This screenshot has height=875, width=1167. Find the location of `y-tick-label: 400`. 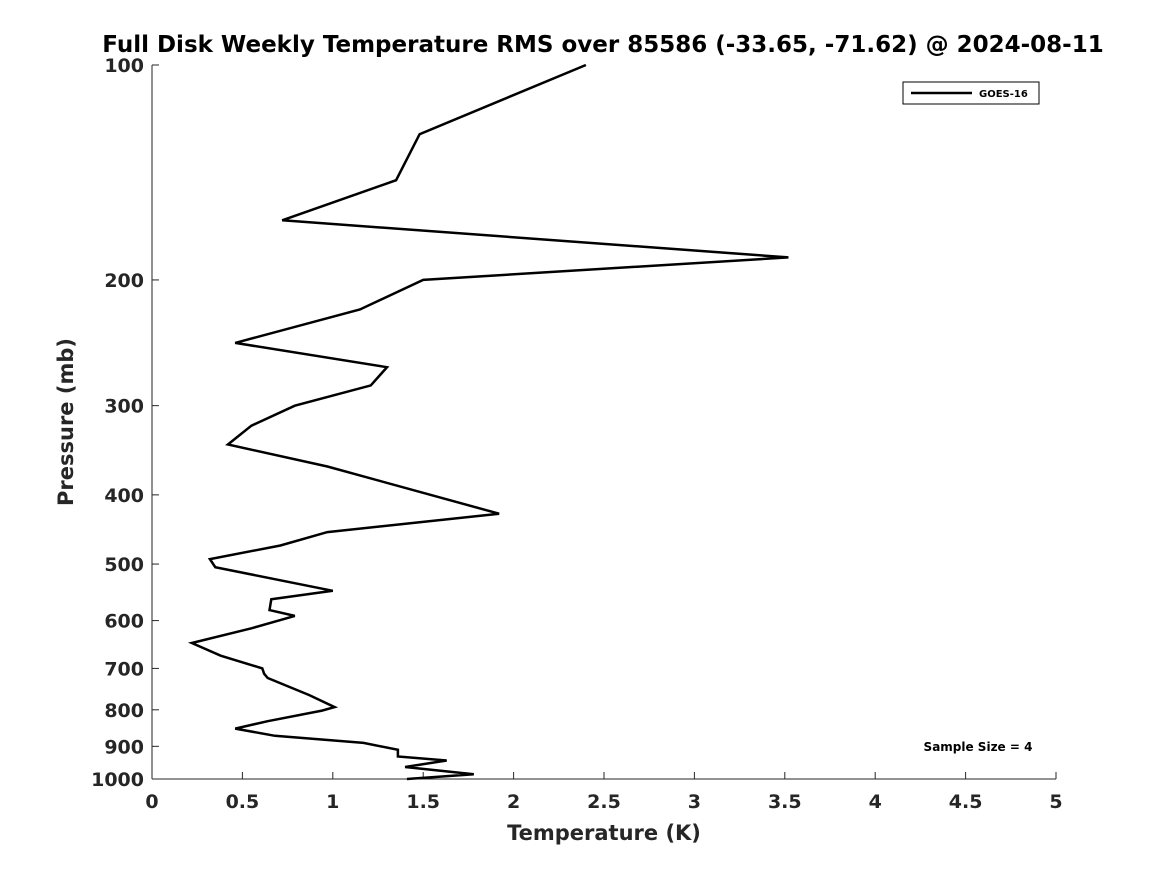

y-tick-label: 400 is located at coordinates (124, 496).